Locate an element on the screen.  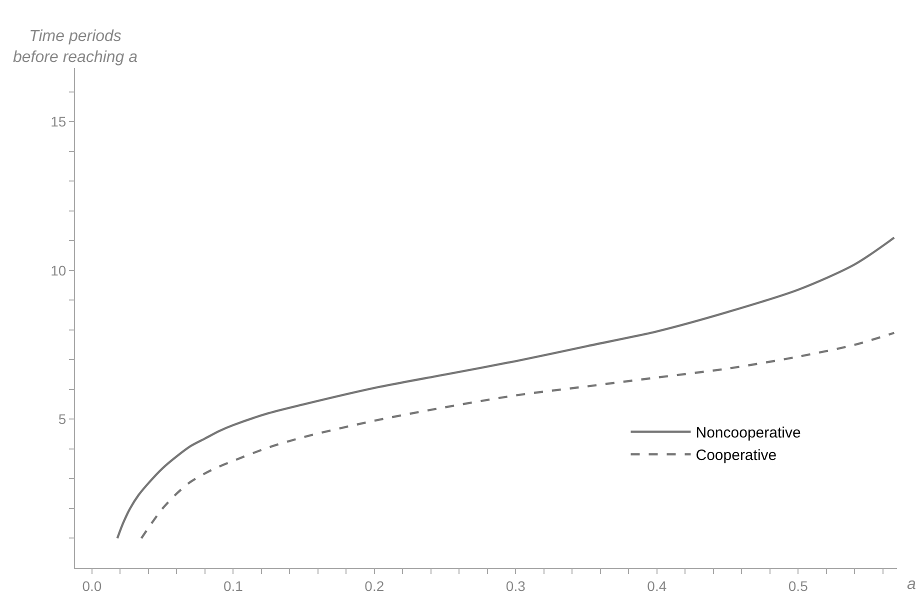
x-tick-label: 0.2 is located at coordinates (374, 586).